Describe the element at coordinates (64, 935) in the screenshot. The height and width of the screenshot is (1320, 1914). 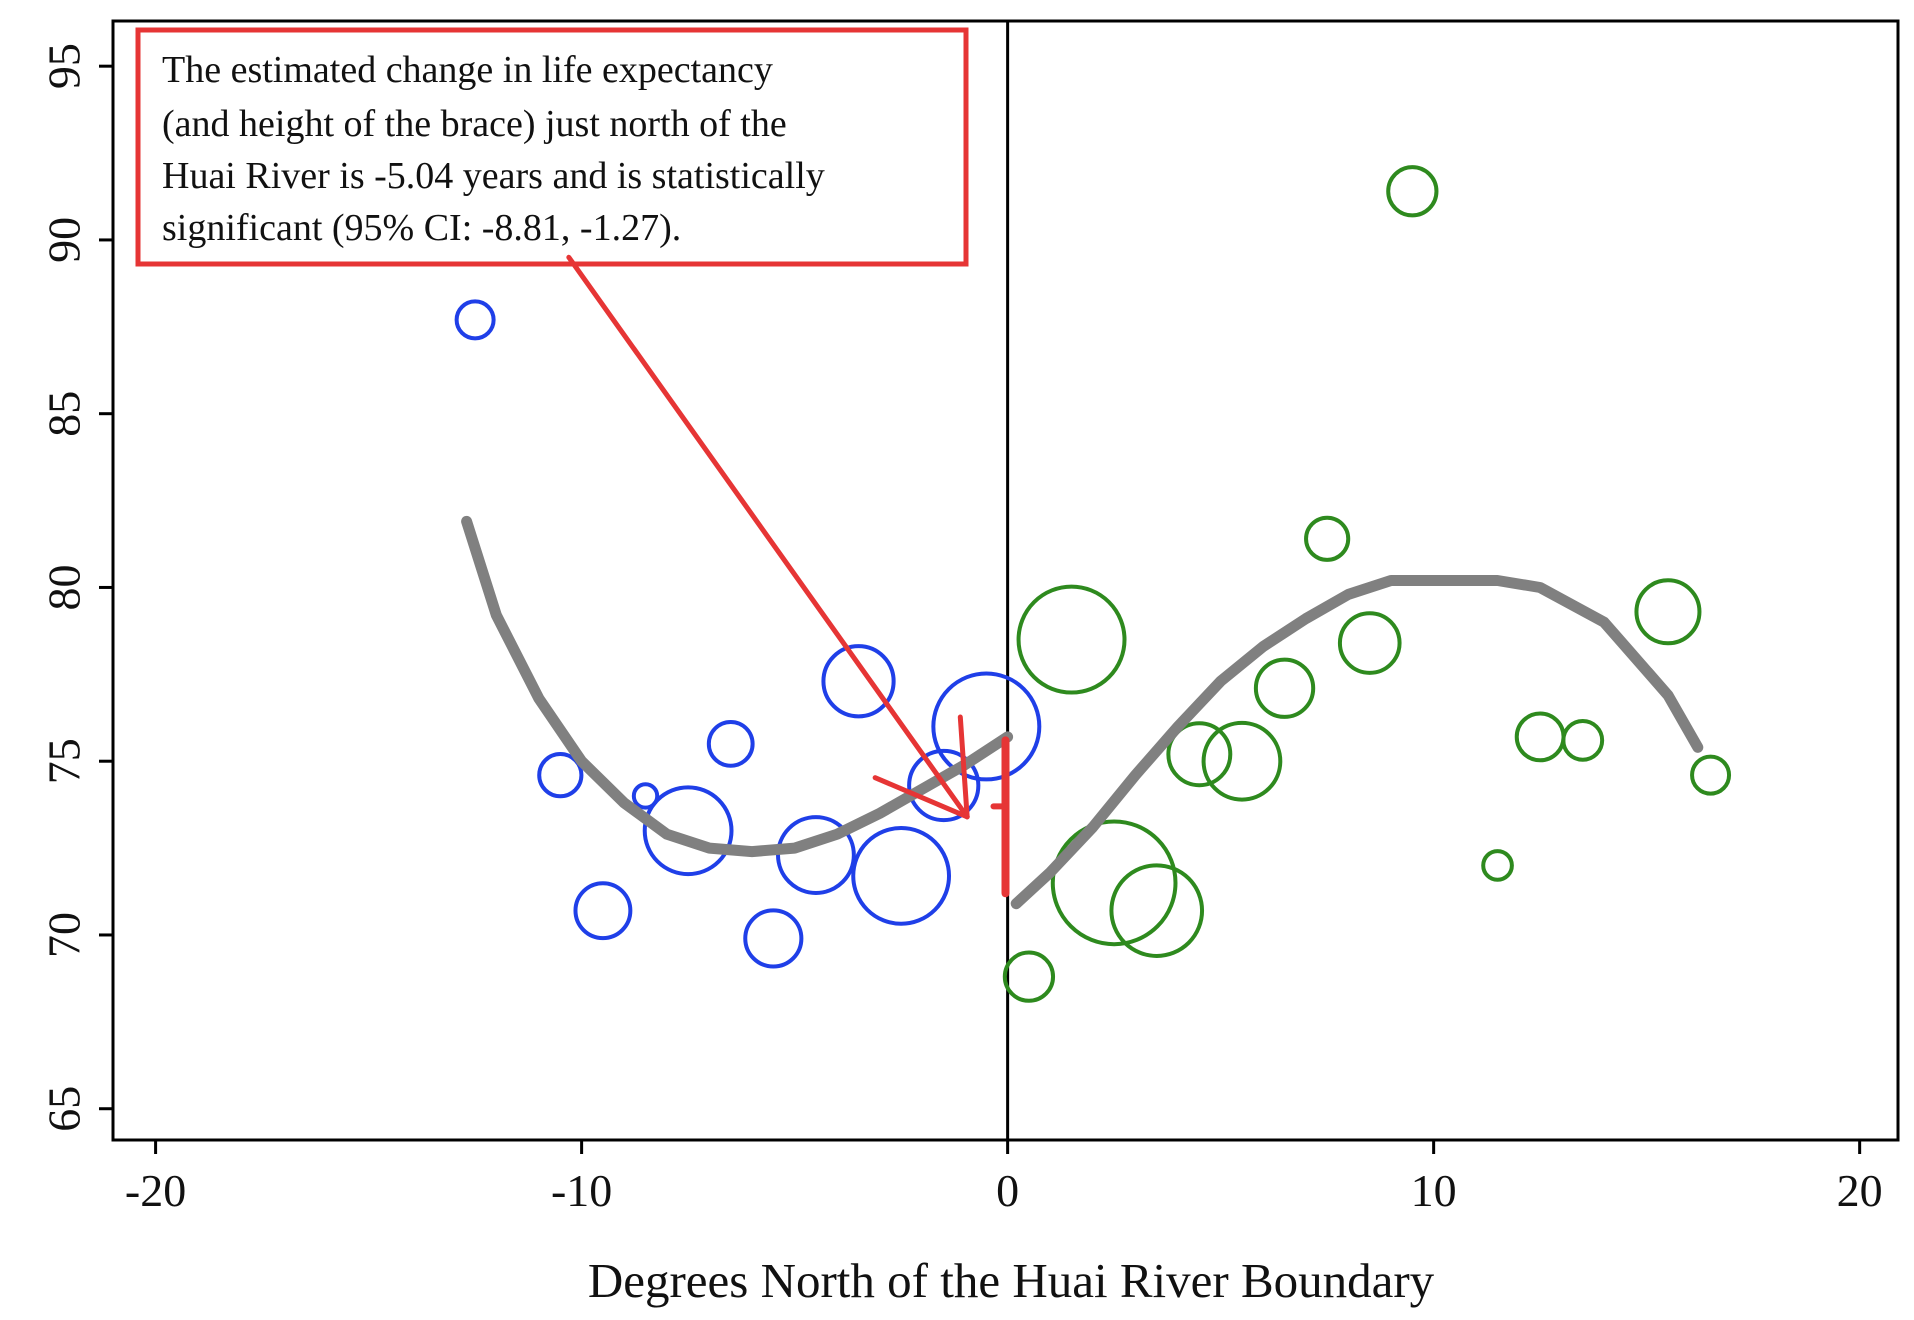
I see `y-tick-label: 70` at that location.